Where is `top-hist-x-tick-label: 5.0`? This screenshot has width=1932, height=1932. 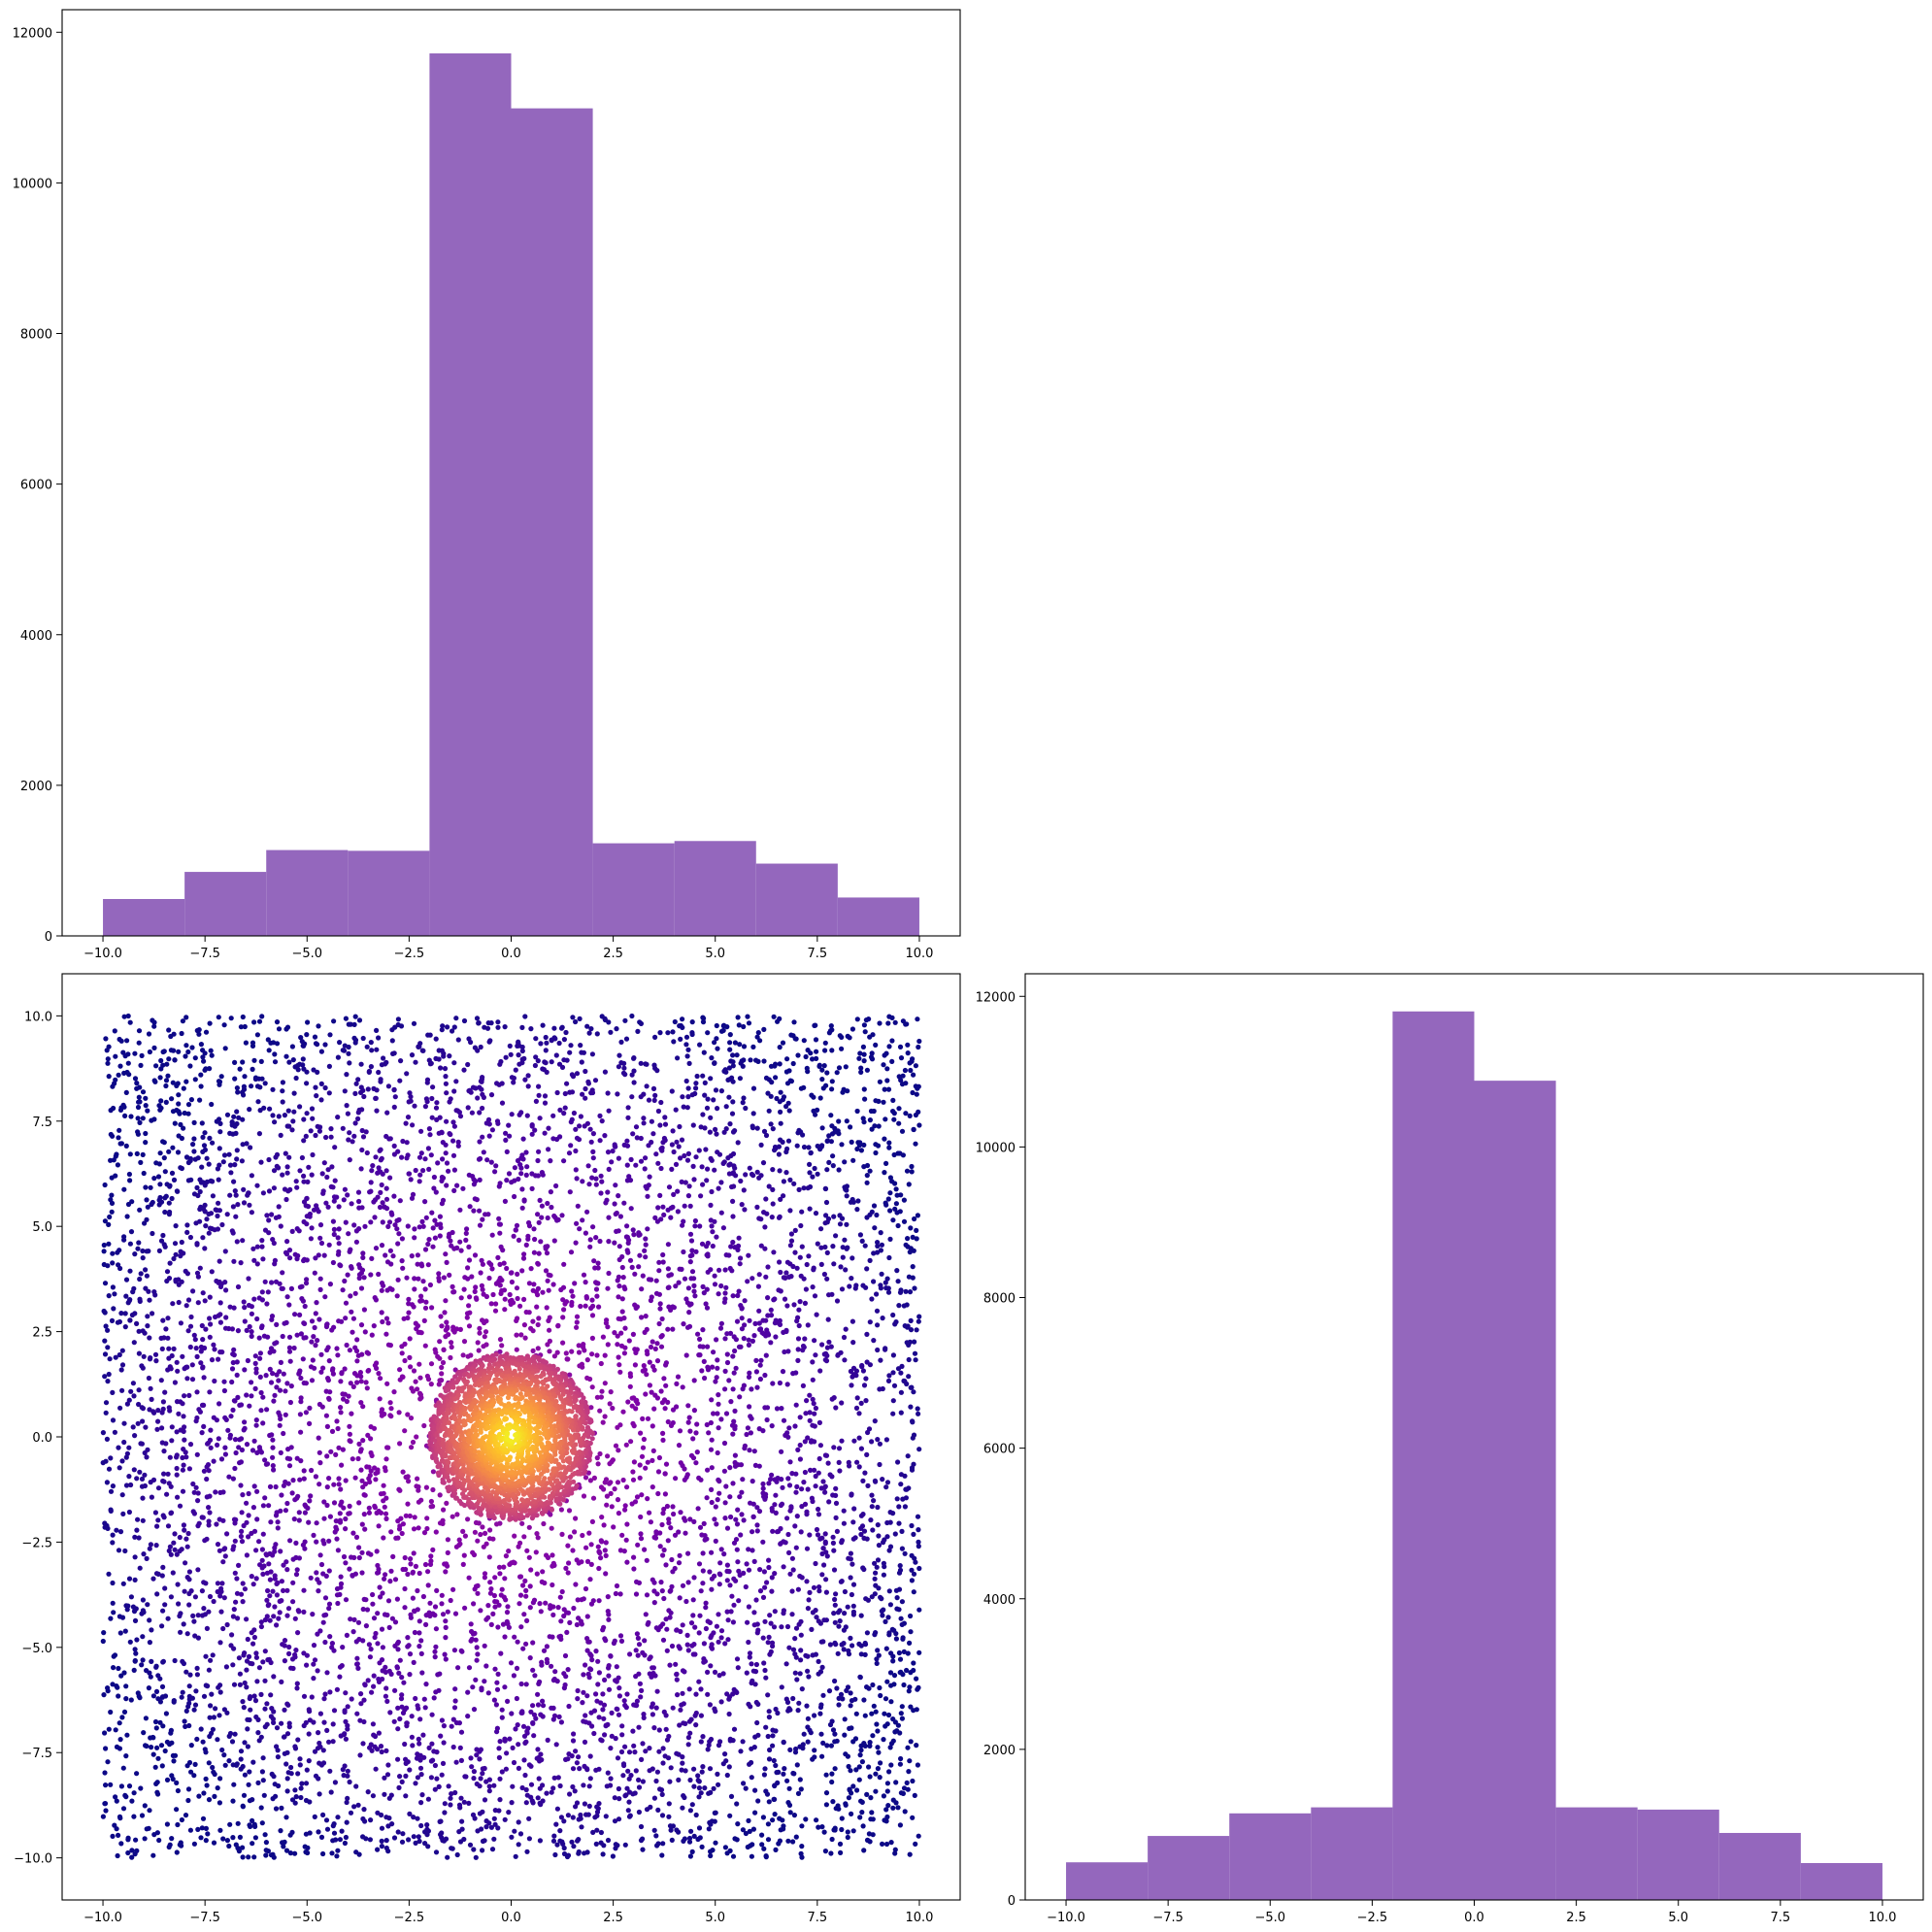 top-hist-x-tick-label: 5.0 is located at coordinates (715, 954).